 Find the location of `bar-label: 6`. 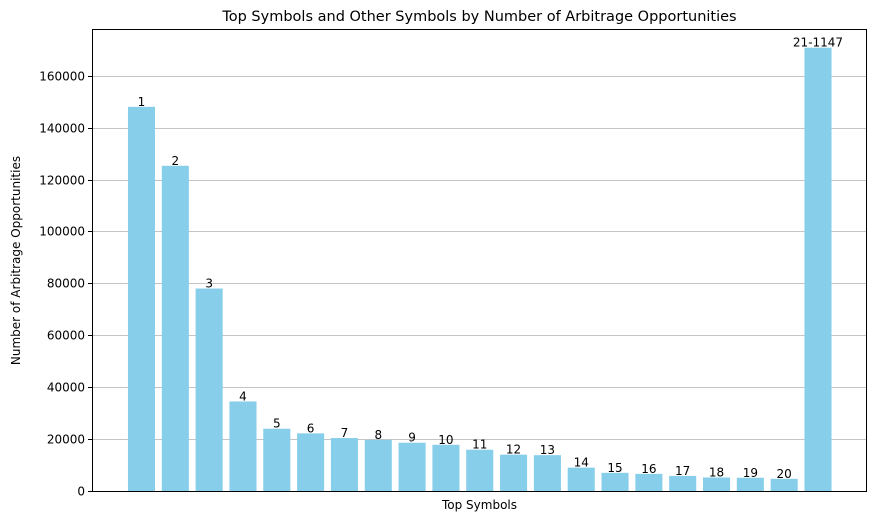

bar-label: 6 is located at coordinates (311, 428).